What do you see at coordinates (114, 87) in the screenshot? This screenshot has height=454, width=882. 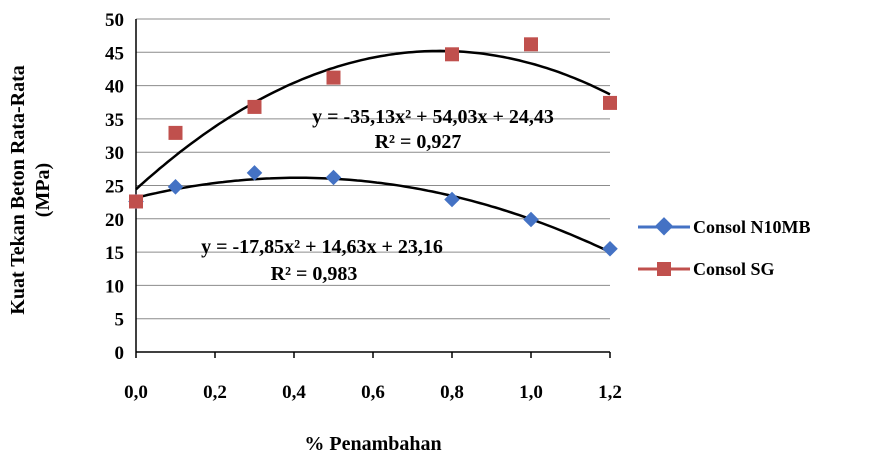 I see `y-tick-label-8: 40` at bounding box center [114, 87].